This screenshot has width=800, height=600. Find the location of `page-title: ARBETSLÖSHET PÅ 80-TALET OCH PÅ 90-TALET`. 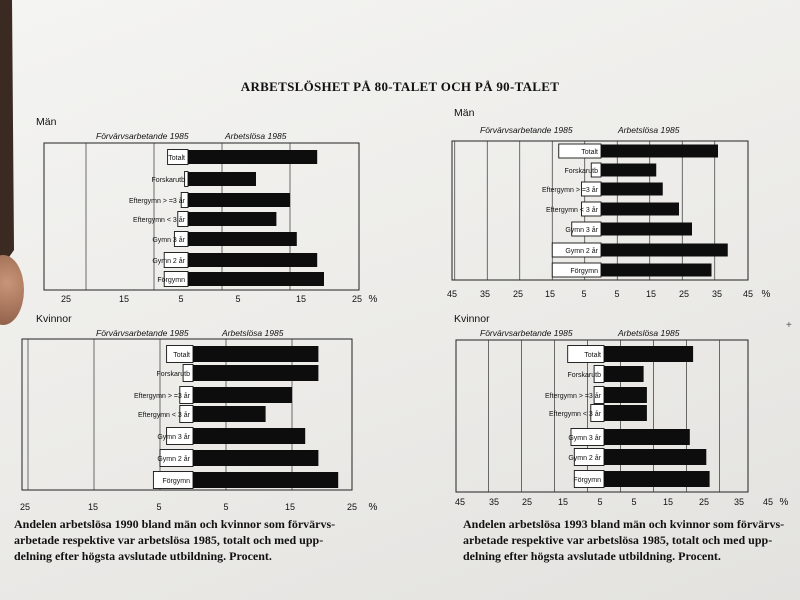

page-title: ARBETSLÖSHET PÅ 80-TALET OCH PÅ 90-TALET is located at coordinates (400, 86).